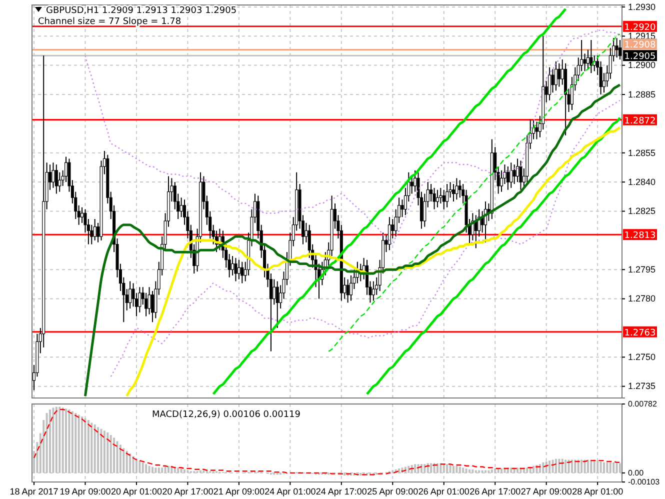  What do you see at coordinates (642, 269) in the screenshot?
I see `y-tick-label: 1.2795` at bounding box center [642, 269].